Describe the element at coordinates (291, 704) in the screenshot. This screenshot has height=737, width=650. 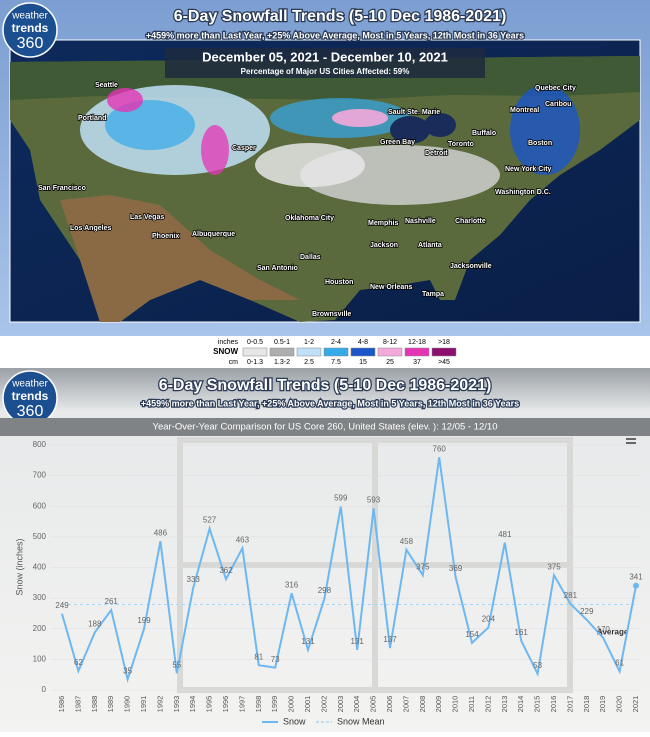
I see `x-tick-label: 2000` at that location.